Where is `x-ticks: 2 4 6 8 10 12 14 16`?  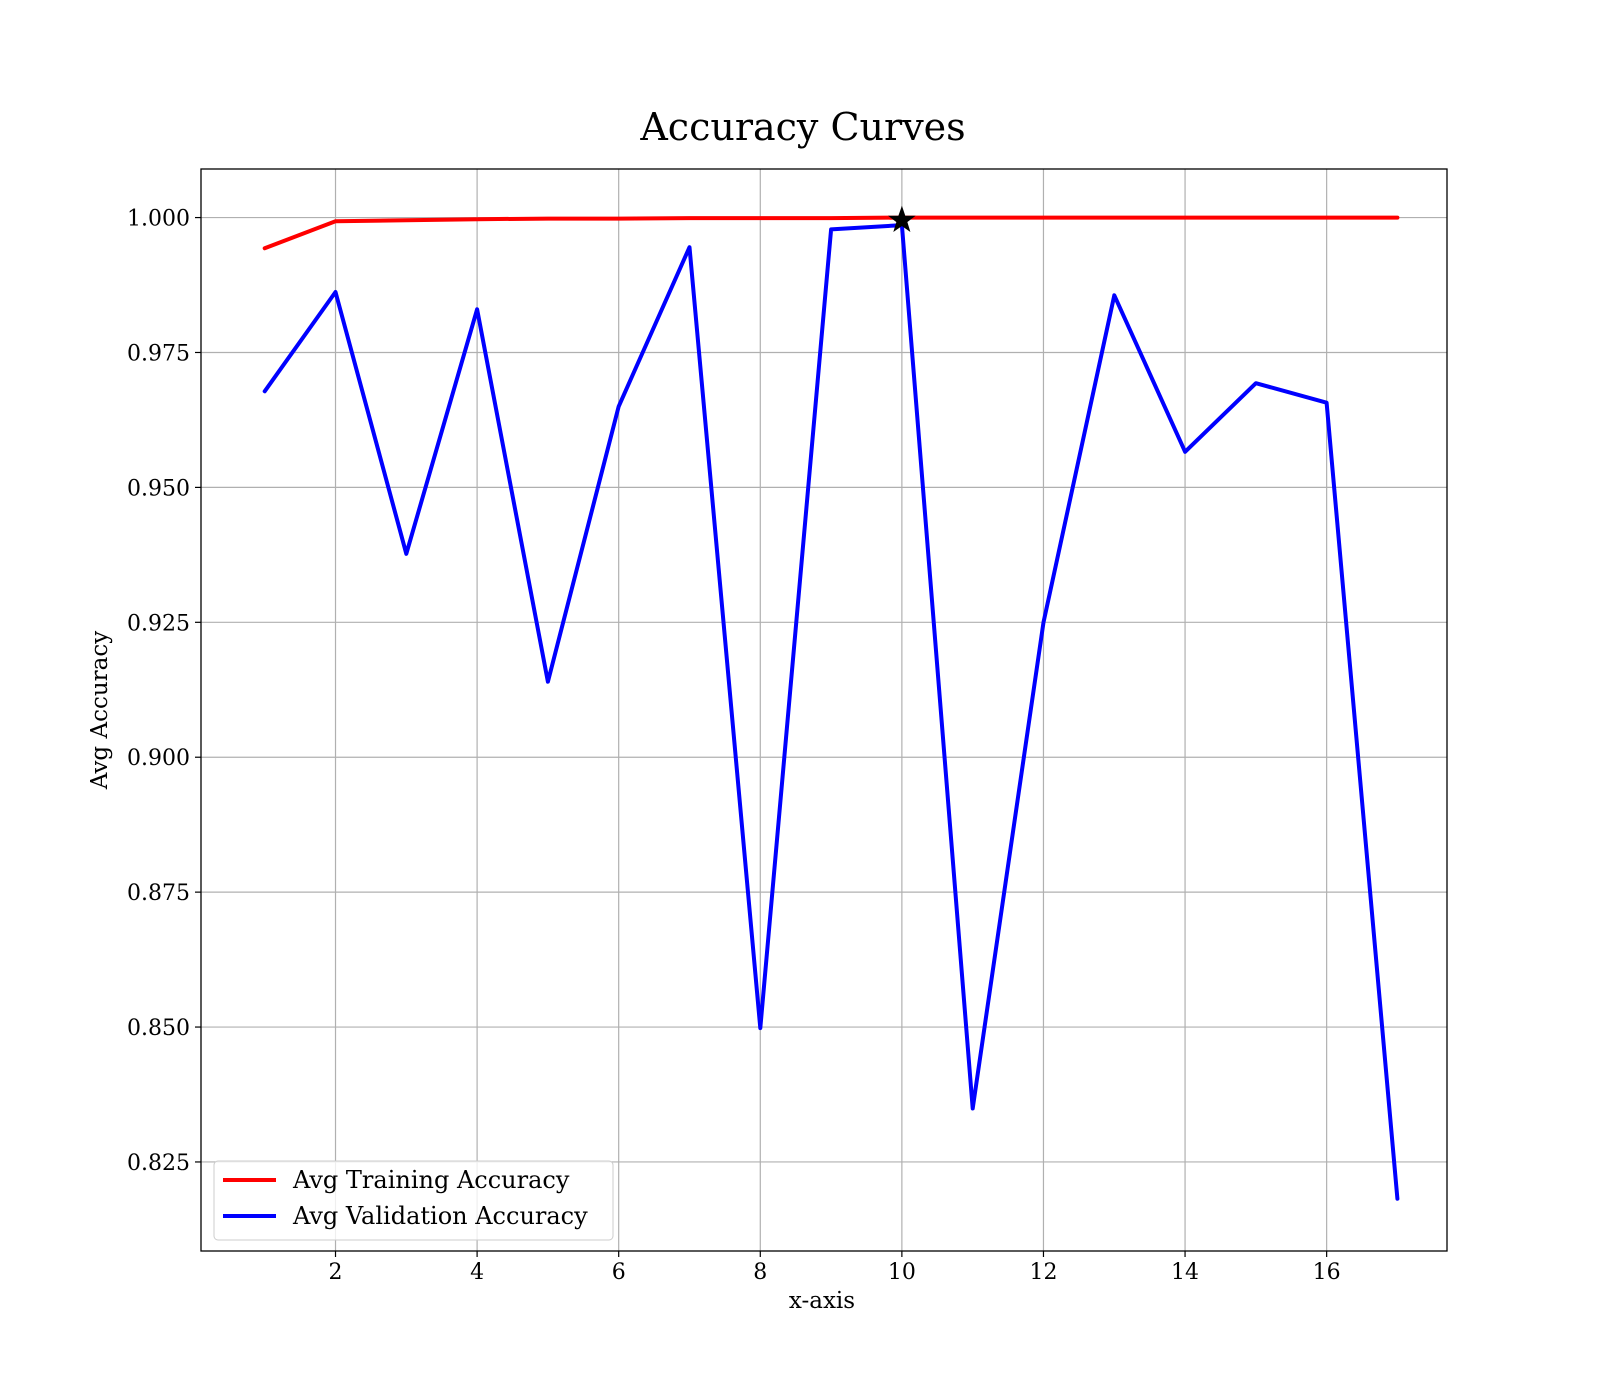
x-ticks: 2 4 6 8 10 12 14 16 is located at coordinates (835, 1268).